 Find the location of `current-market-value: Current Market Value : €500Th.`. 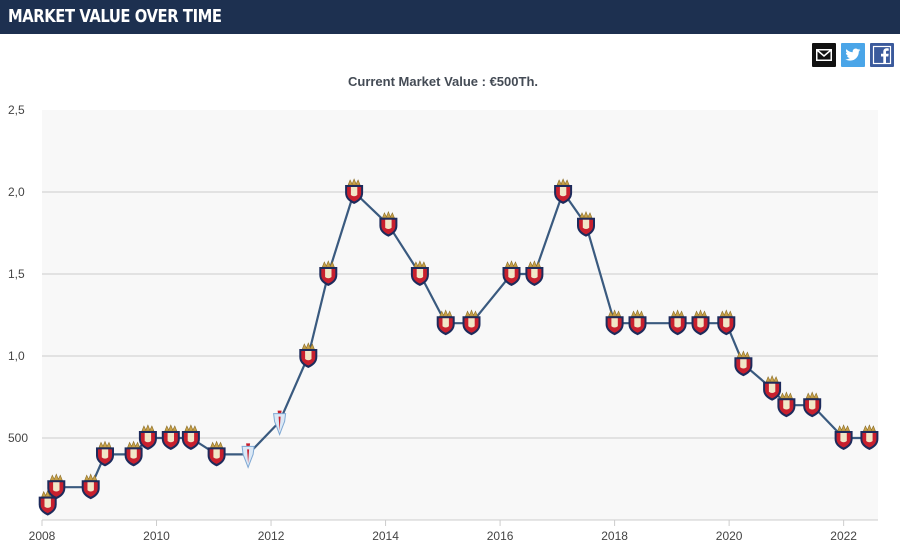

current-market-value: Current Market Value : €500Th. is located at coordinates (442, 81).